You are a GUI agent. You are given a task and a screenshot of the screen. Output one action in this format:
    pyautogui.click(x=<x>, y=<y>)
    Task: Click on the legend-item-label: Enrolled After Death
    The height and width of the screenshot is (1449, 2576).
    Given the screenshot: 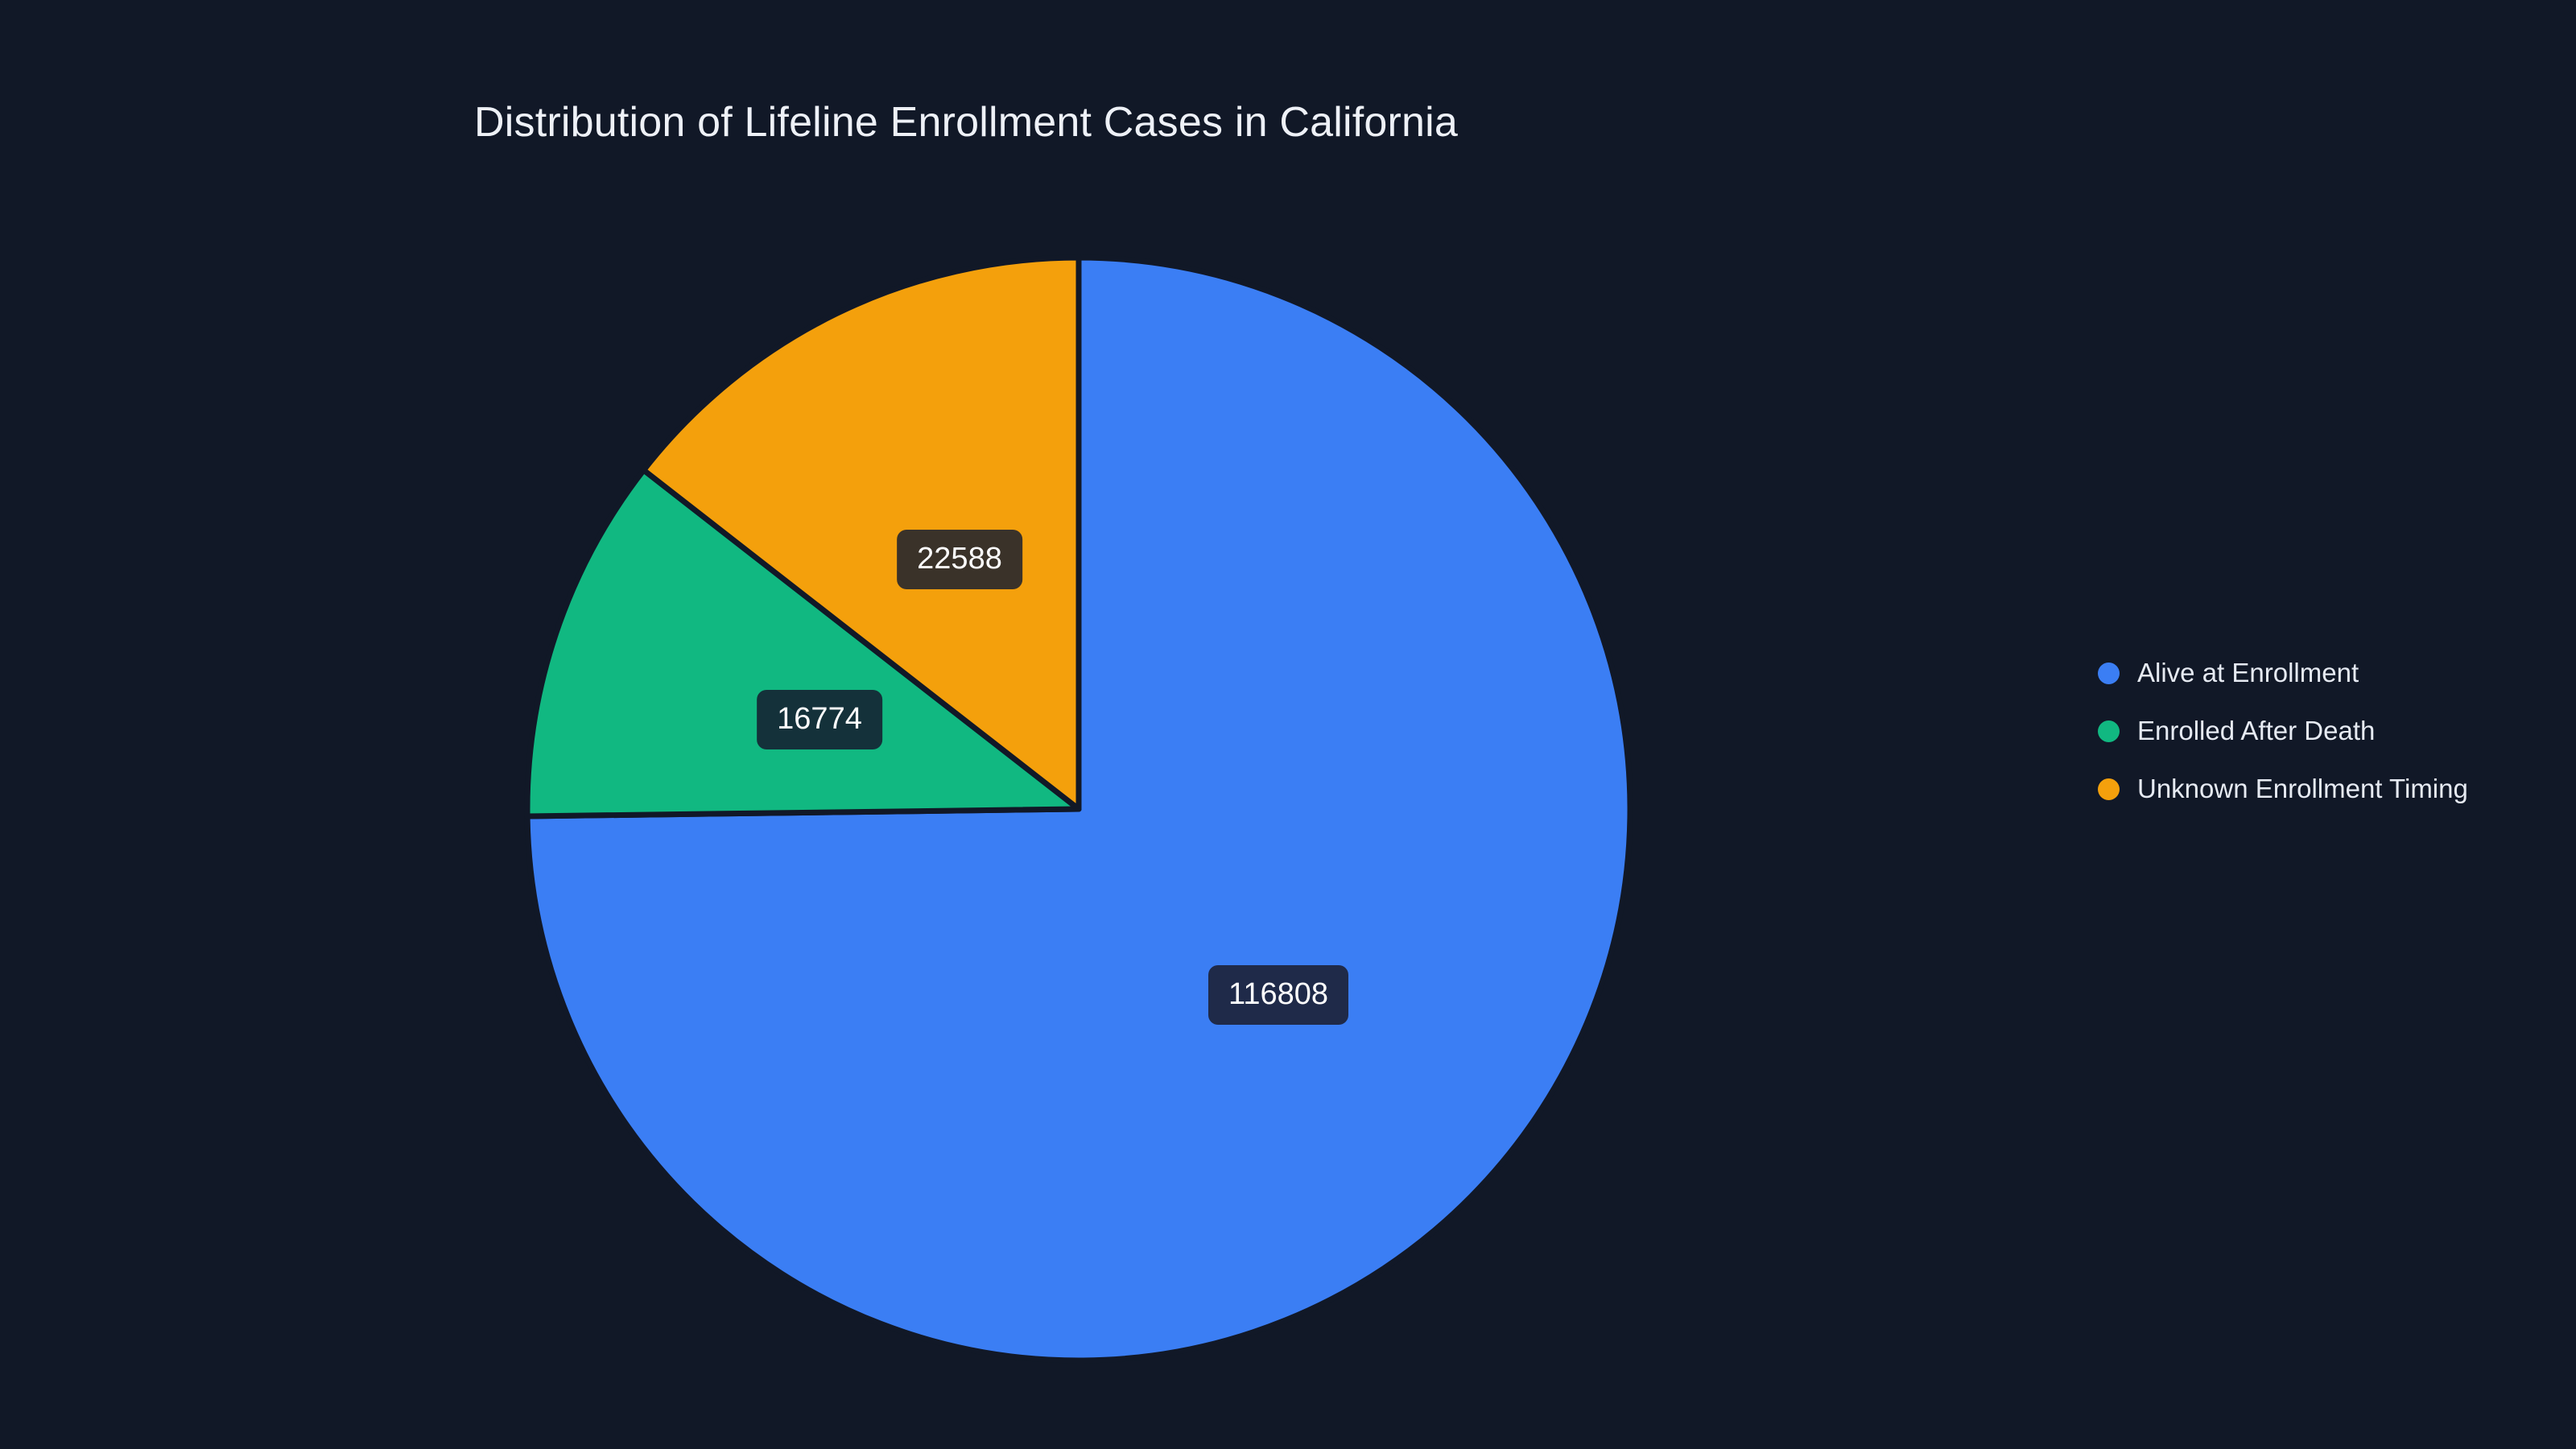 What is the action you would take?
    pyautogui.click(x=2256, y=730)
    